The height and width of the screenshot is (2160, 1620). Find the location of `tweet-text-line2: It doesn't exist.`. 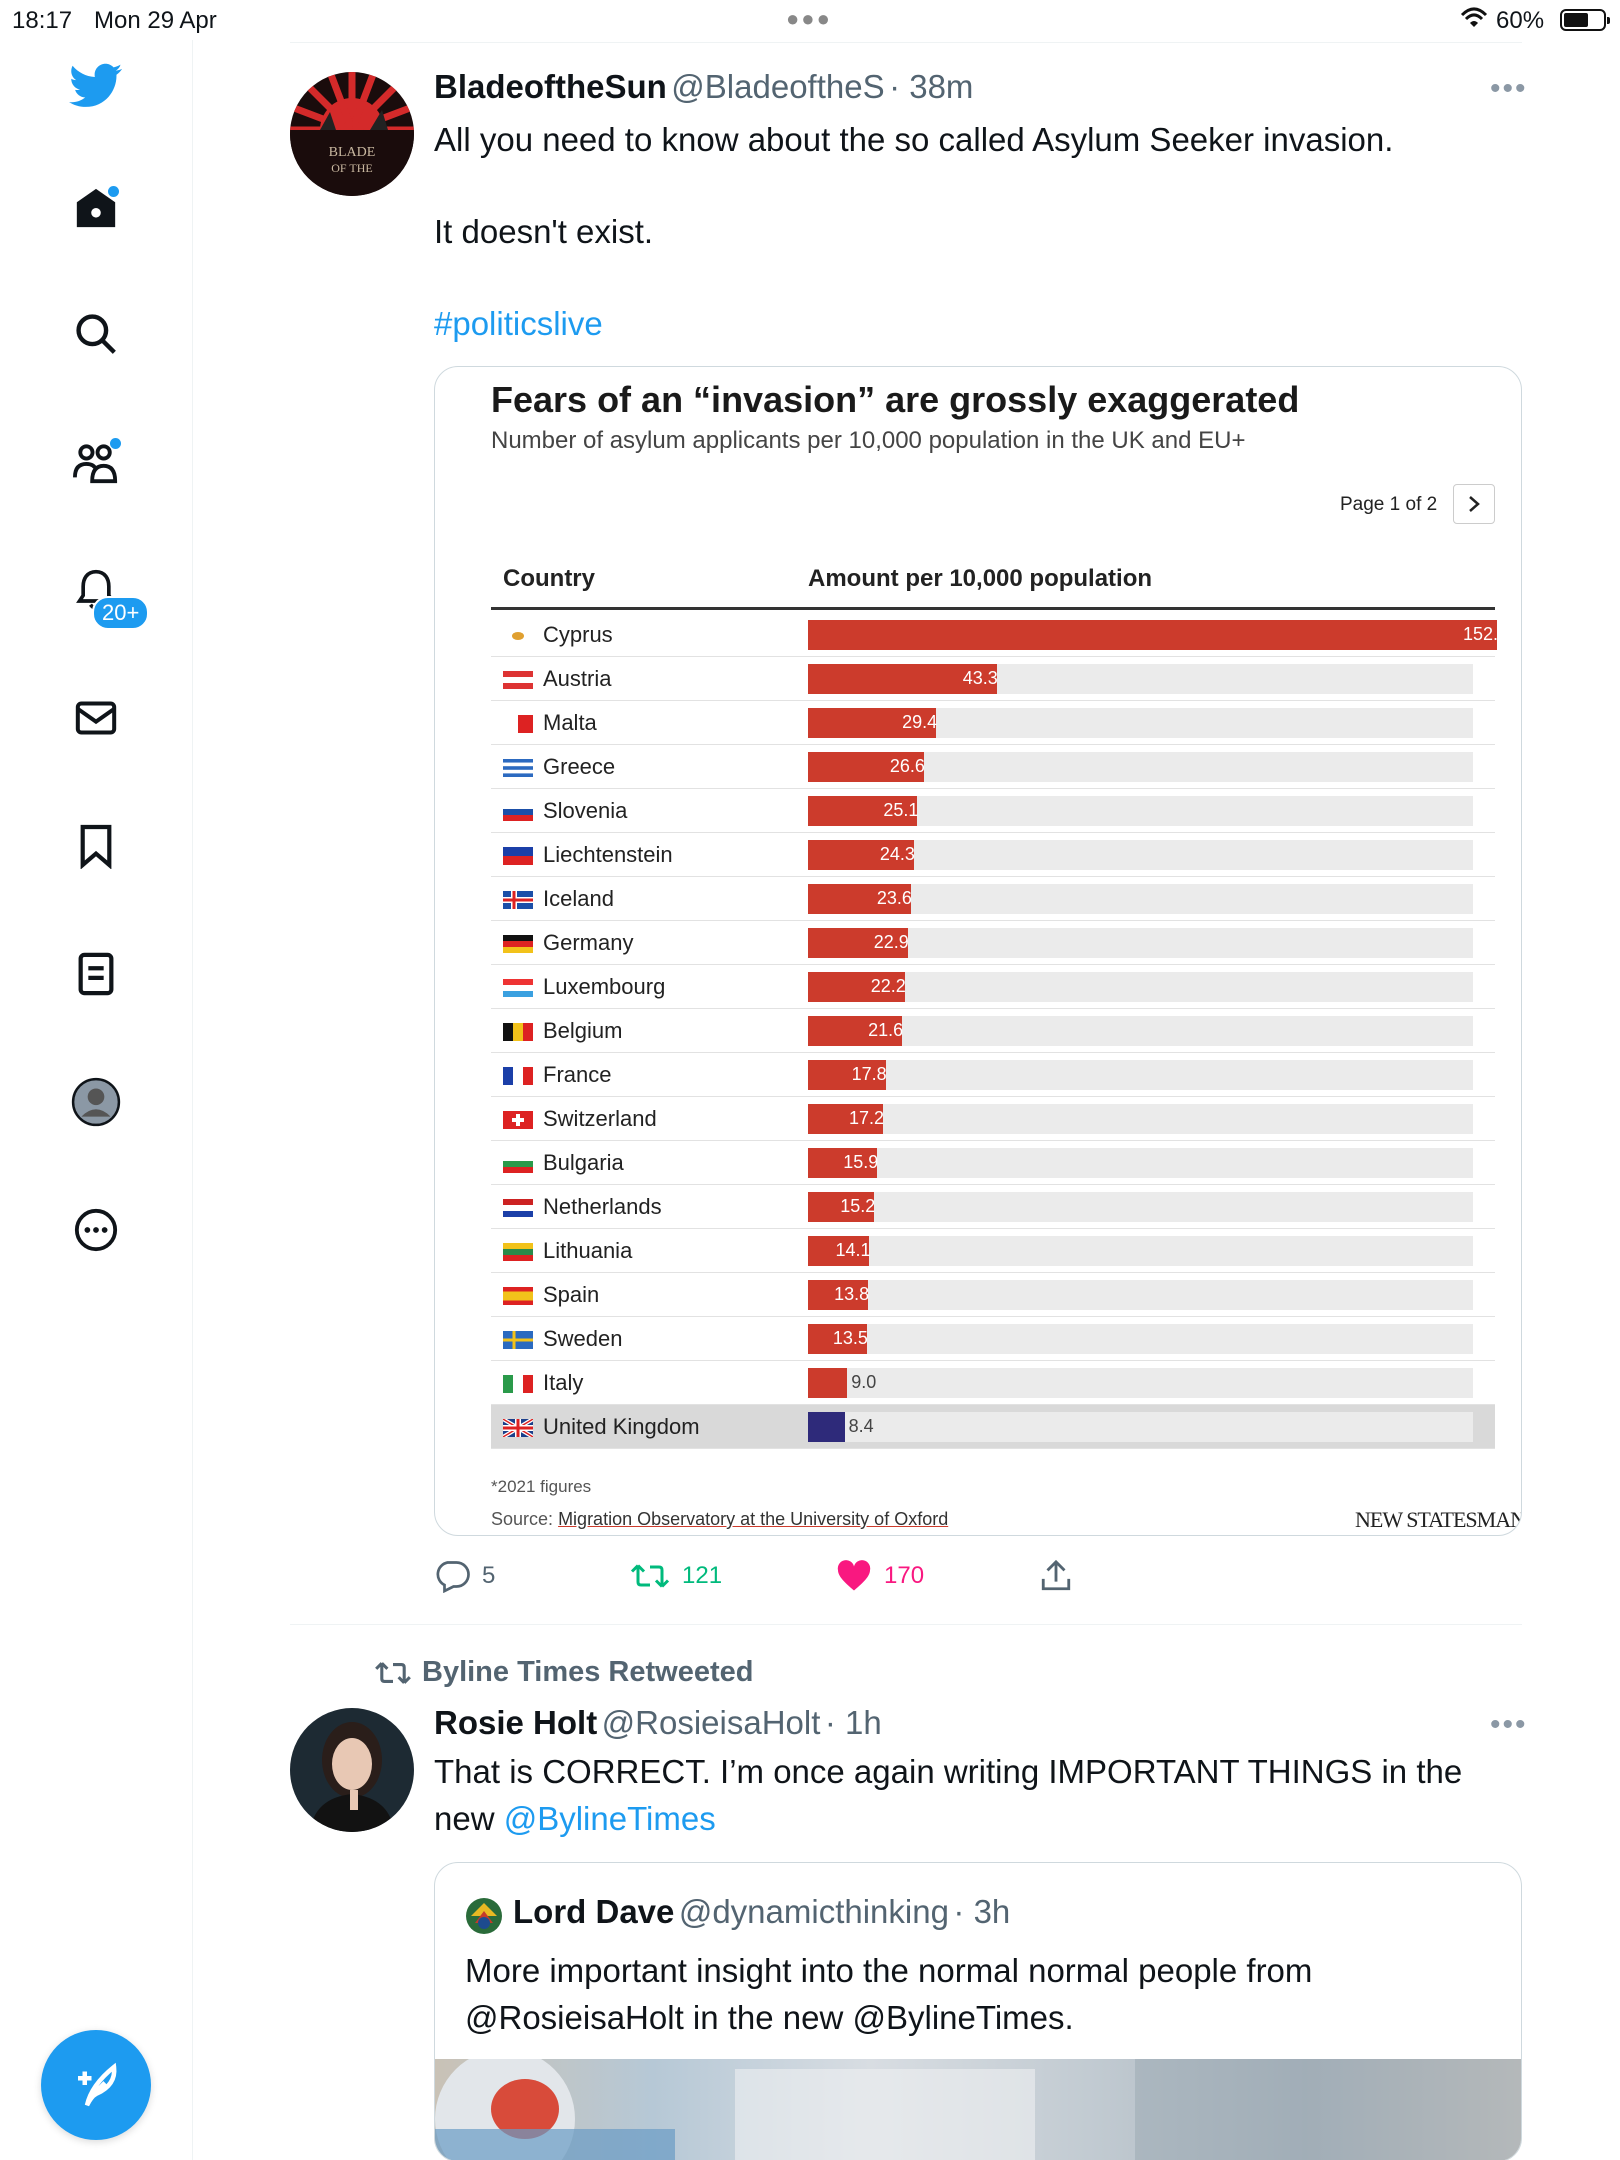

tweet-text-line2: It doesn't exist. is located at coordinates (544, 231).